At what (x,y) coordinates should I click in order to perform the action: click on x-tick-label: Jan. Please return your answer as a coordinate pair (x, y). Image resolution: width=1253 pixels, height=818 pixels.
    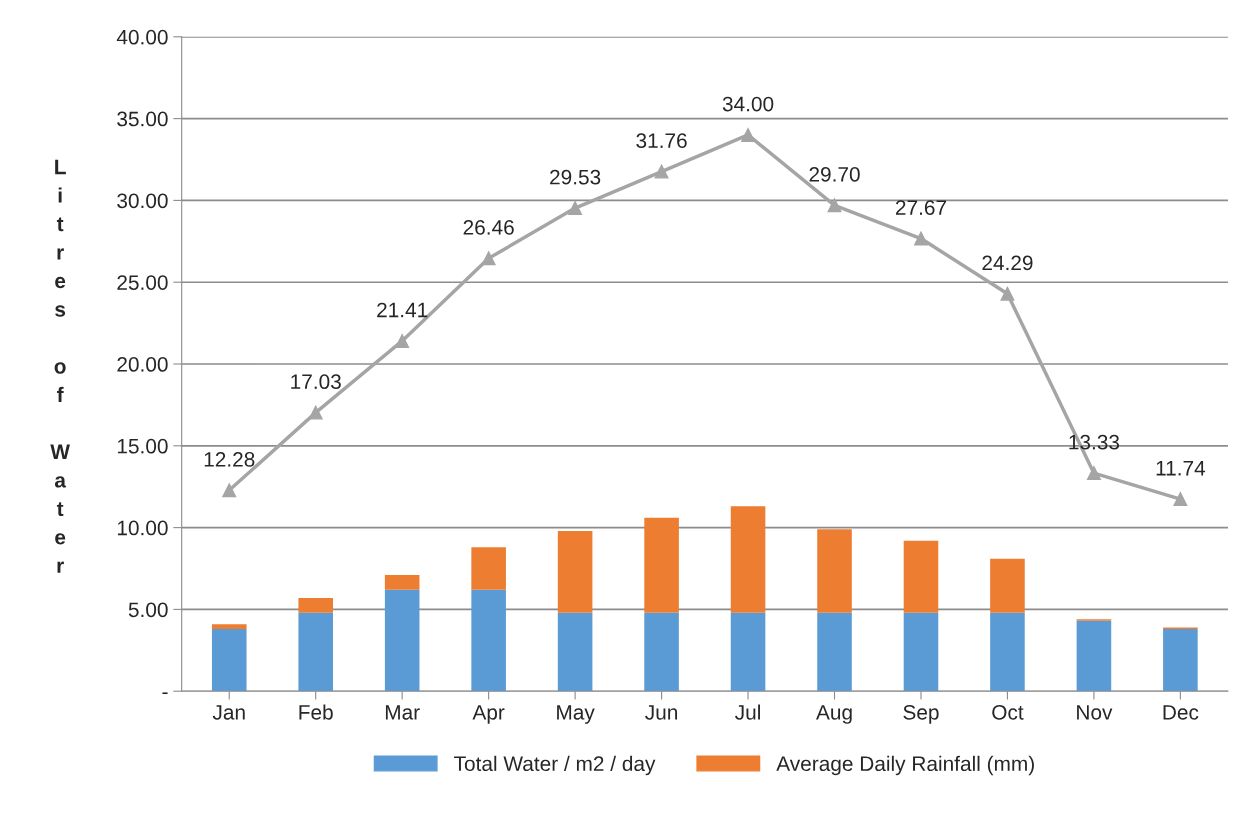
    Looking at the image, I should click on (228, 712).